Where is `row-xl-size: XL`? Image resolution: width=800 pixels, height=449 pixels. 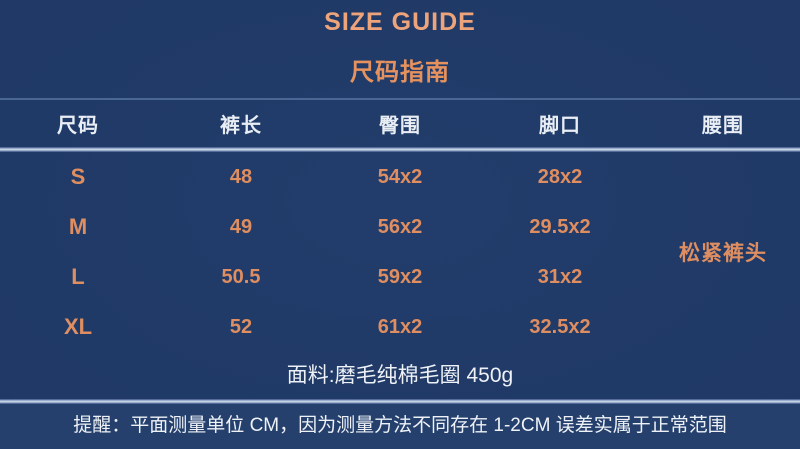 row-xl-size: XL is located at coordinates (78, 326).